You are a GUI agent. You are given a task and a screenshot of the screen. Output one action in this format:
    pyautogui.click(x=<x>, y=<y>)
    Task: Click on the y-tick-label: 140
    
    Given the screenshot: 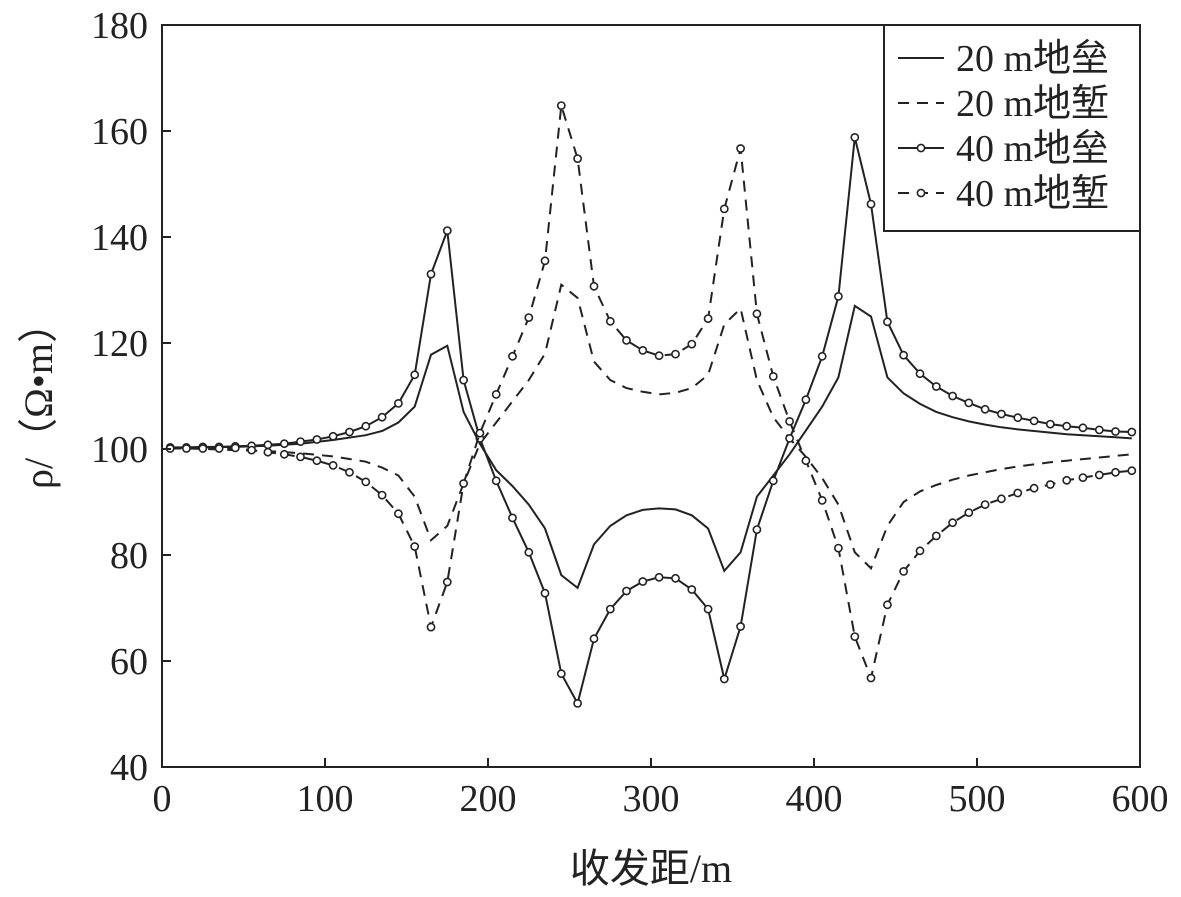 What is the action you would take?
    pyautogui.click(x=119, y=238)
    